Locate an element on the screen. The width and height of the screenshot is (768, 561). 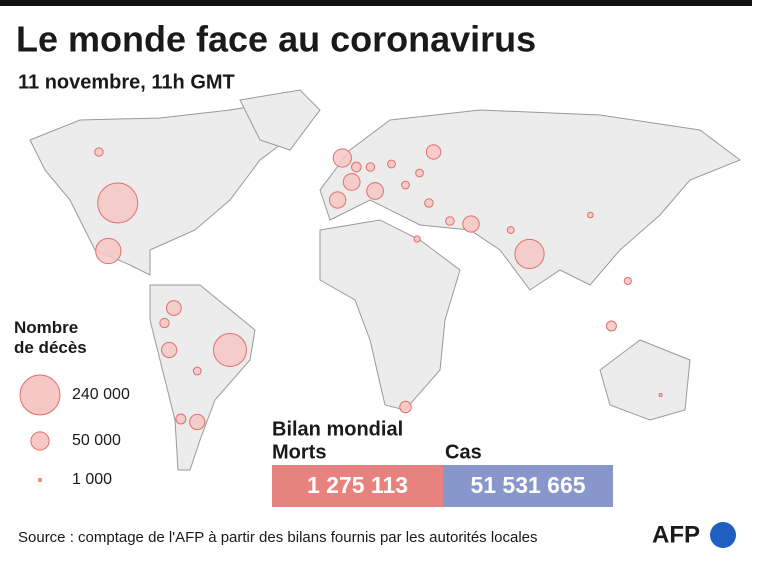
legend-title-box: Nombre de décès is located at coordinates (50, 337).